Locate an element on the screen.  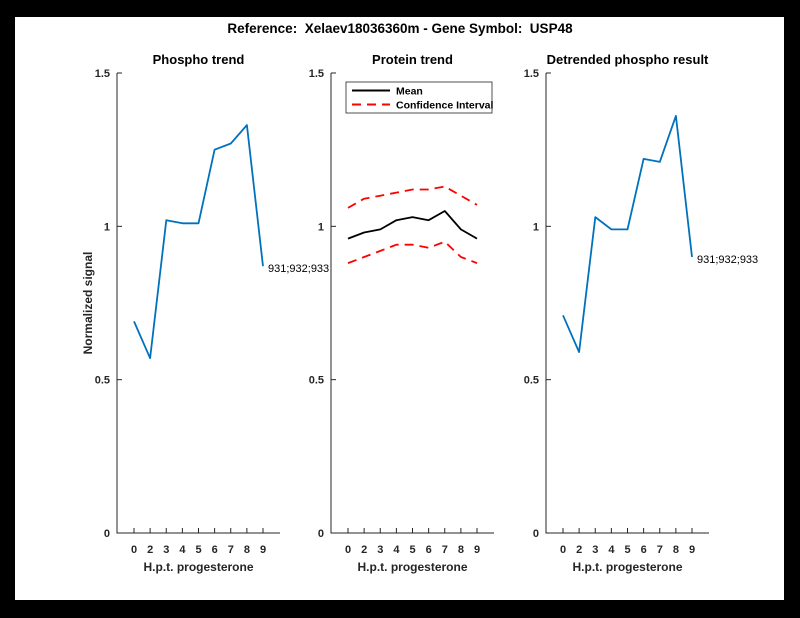
legend-box is located at coordinates (419, 97).